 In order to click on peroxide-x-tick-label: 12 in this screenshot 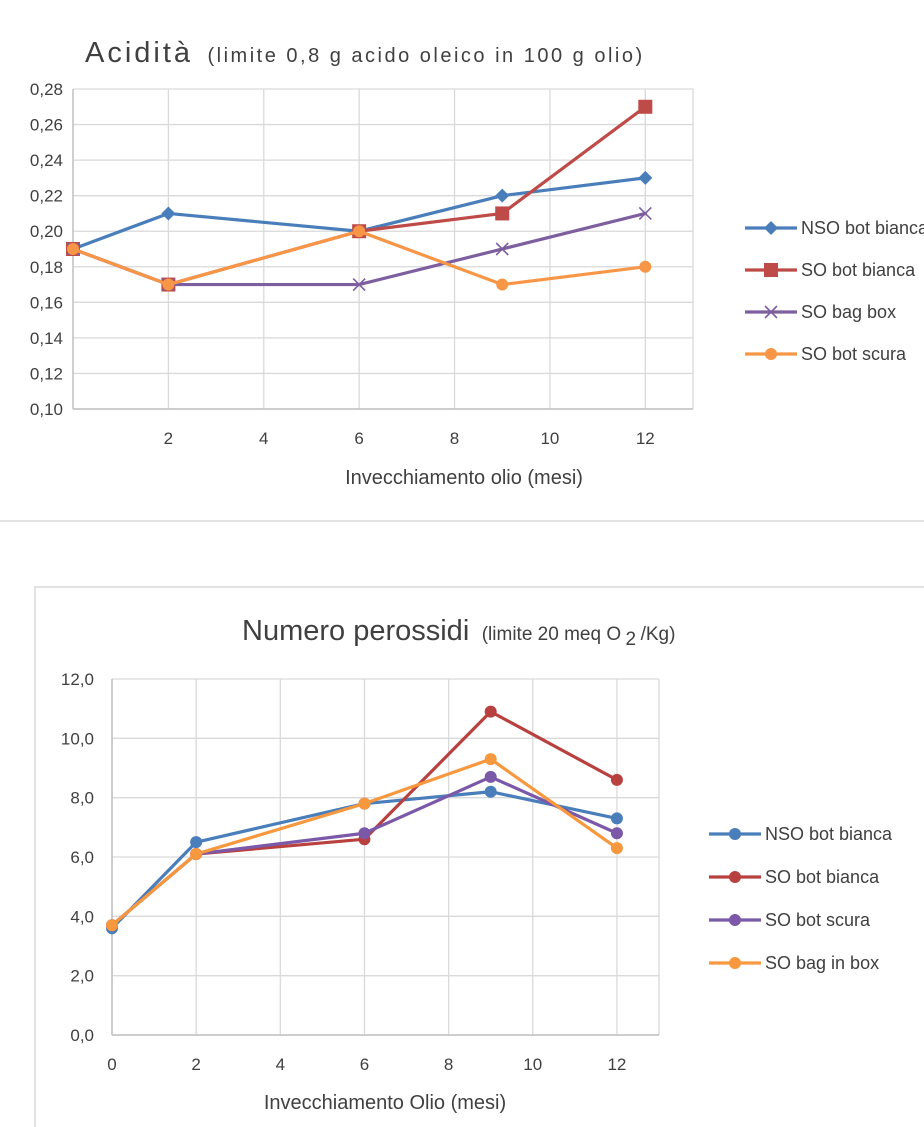, I will do `click(616, 1064)`.